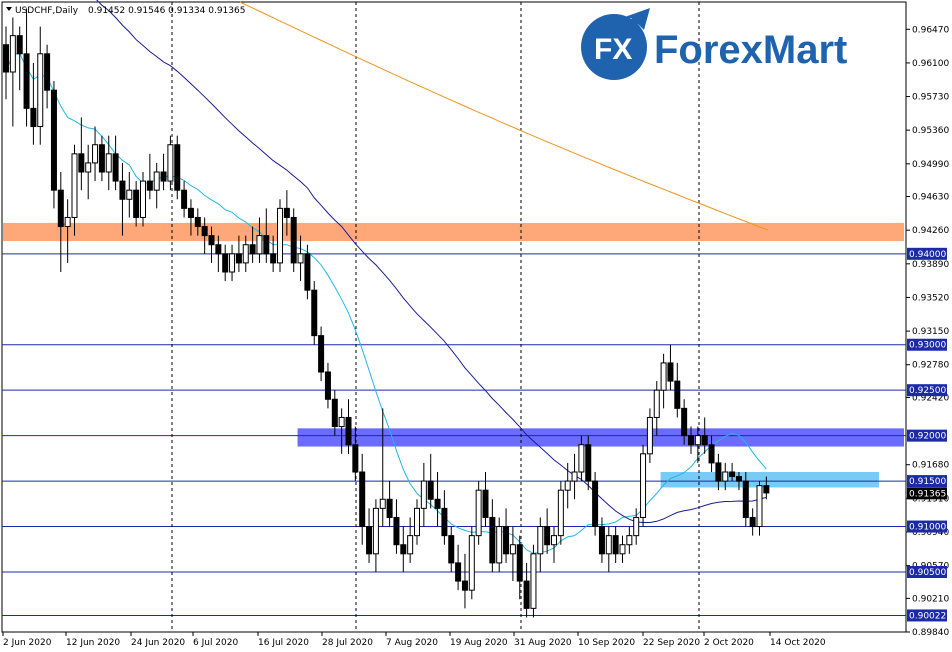 The image size is (952, 652). What do you see at coordinates (47, 11) in the screenshot?
I see `symbol-label: USDCHF,Daily` at bounding box center [47, 11].